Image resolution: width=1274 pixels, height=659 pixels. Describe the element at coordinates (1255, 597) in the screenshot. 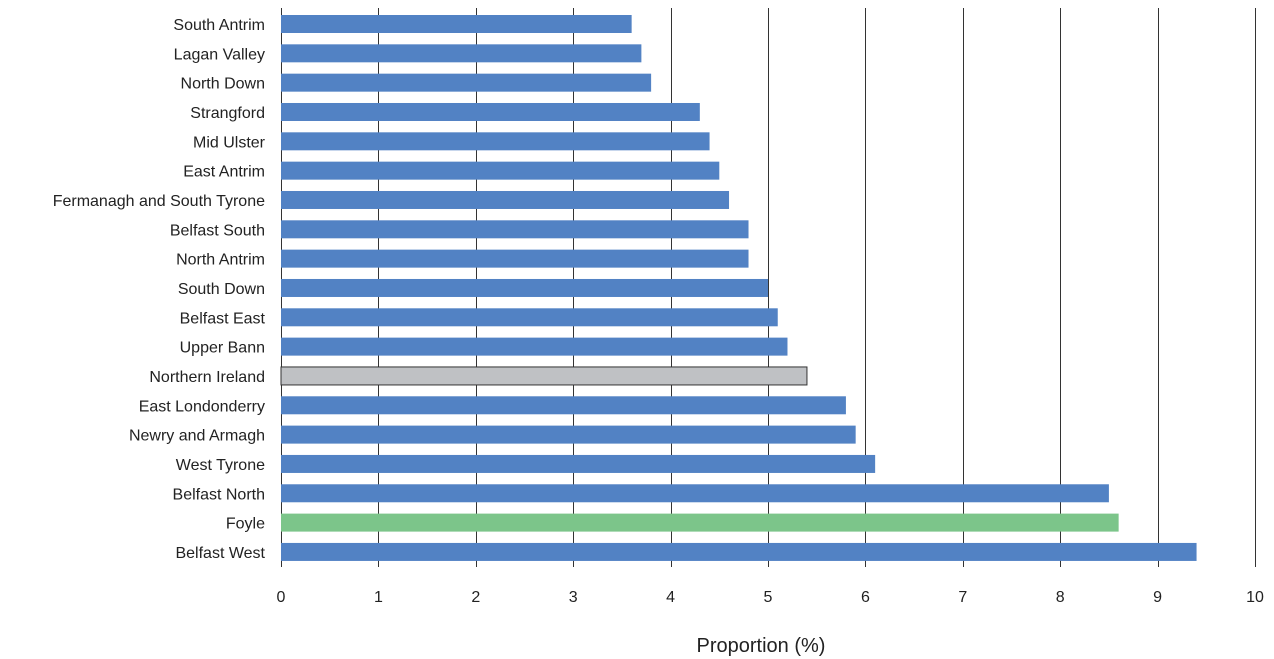

I see `x-tick-label: 10` at that location.